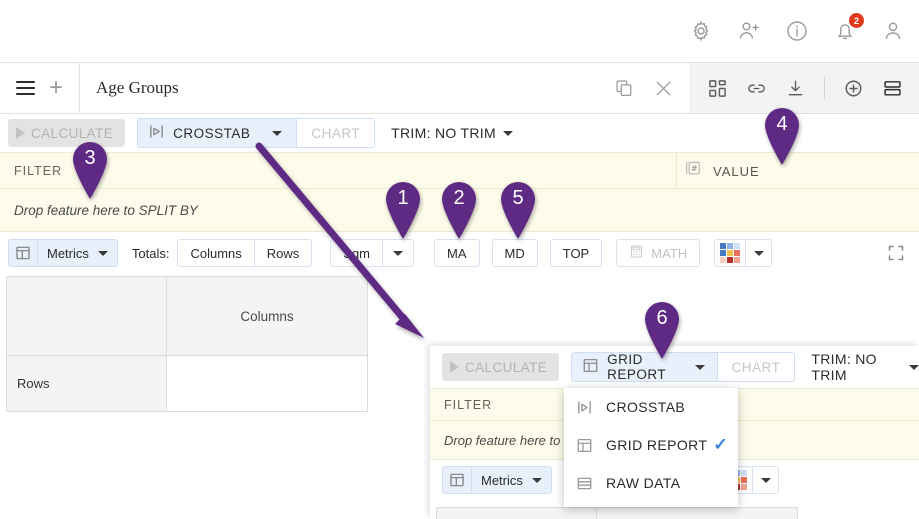 The width and height of the screenshot is (919, 519). I want to click on ma-button: MA, so click(457, 253).